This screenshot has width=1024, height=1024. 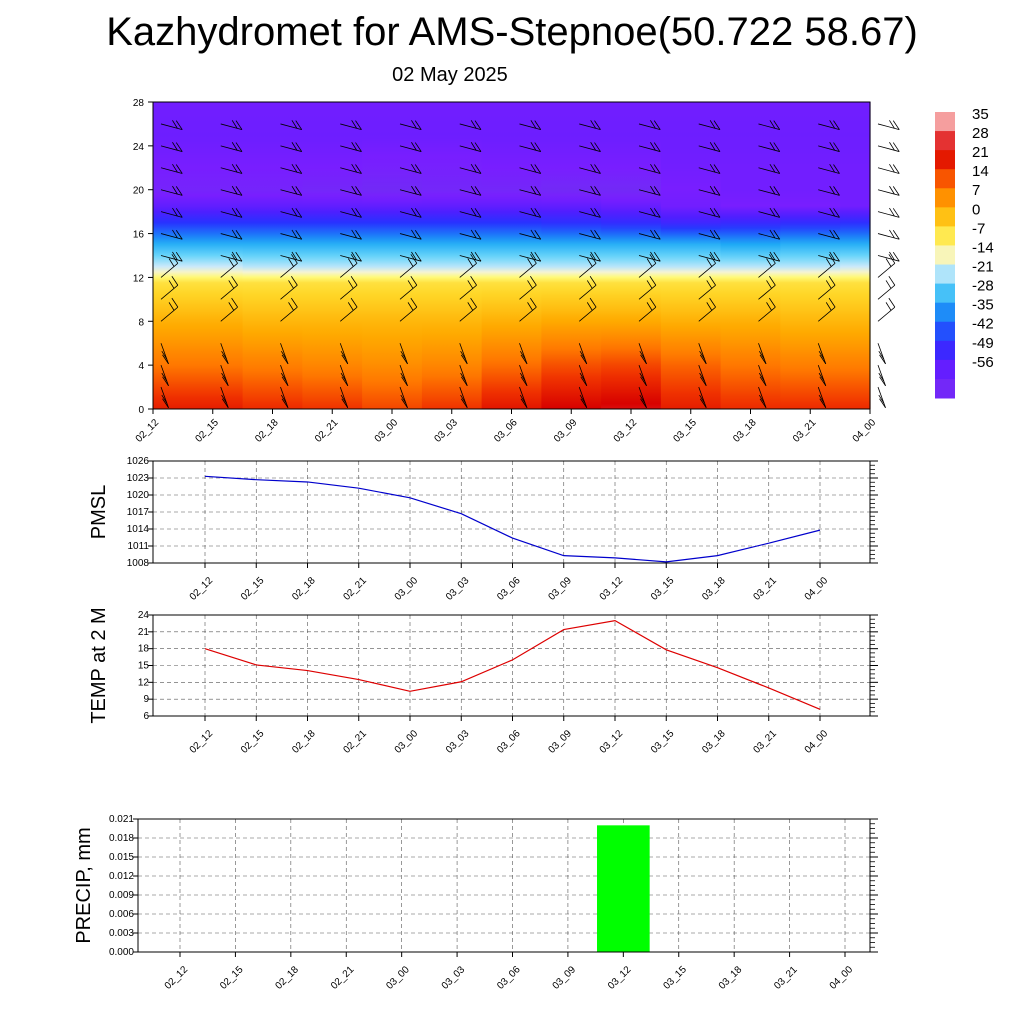 What do you see at coordinates (141, 410) in the screenshot?
I see `y-tick-label: 0` at bounding box center [141, 410].